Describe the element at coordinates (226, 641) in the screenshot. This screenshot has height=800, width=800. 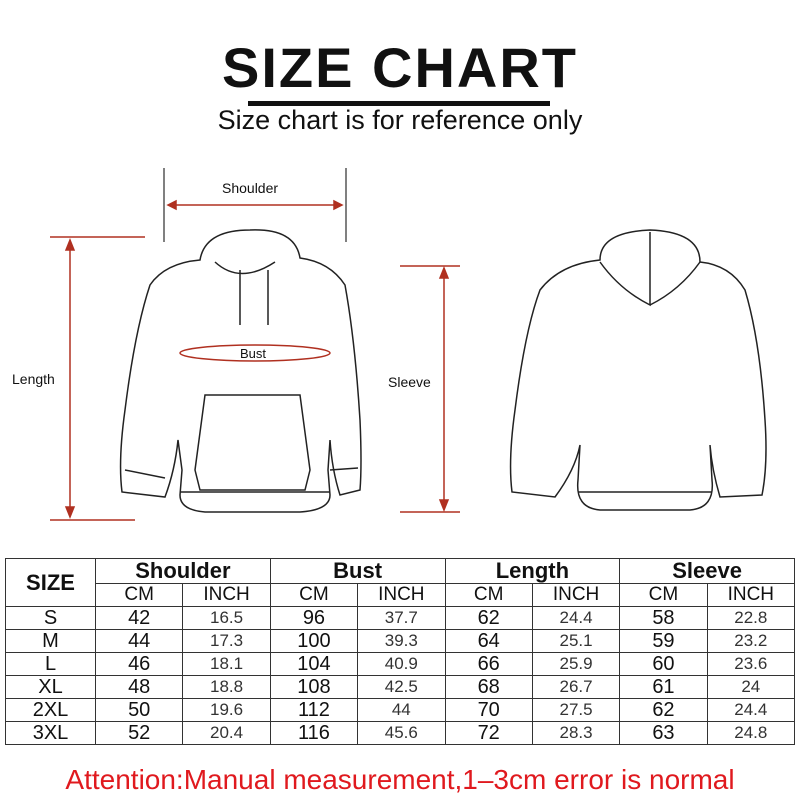
I see `inch-cell: 17.3` at that location.